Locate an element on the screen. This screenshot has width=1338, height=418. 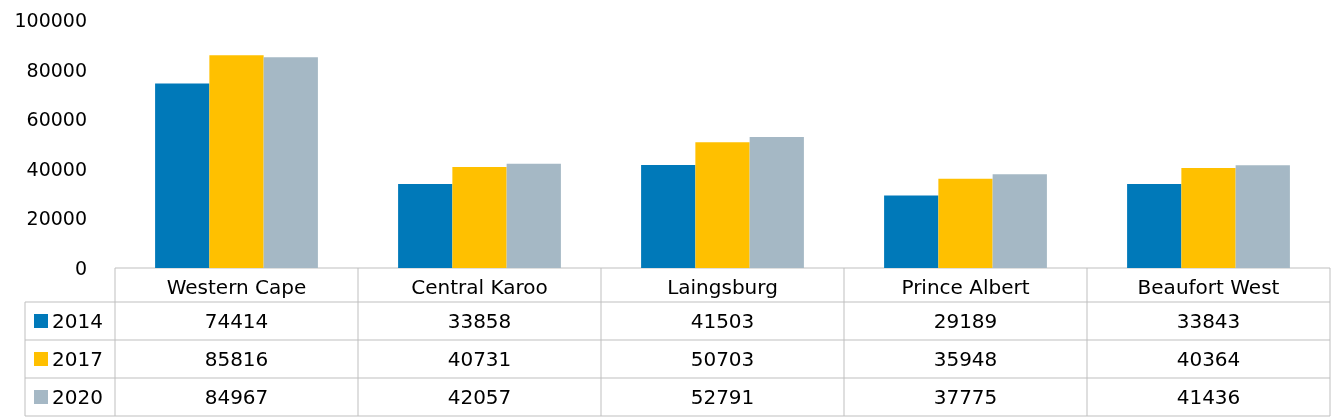
y-tick-label: 40000 is located at coordinates (56, 168).